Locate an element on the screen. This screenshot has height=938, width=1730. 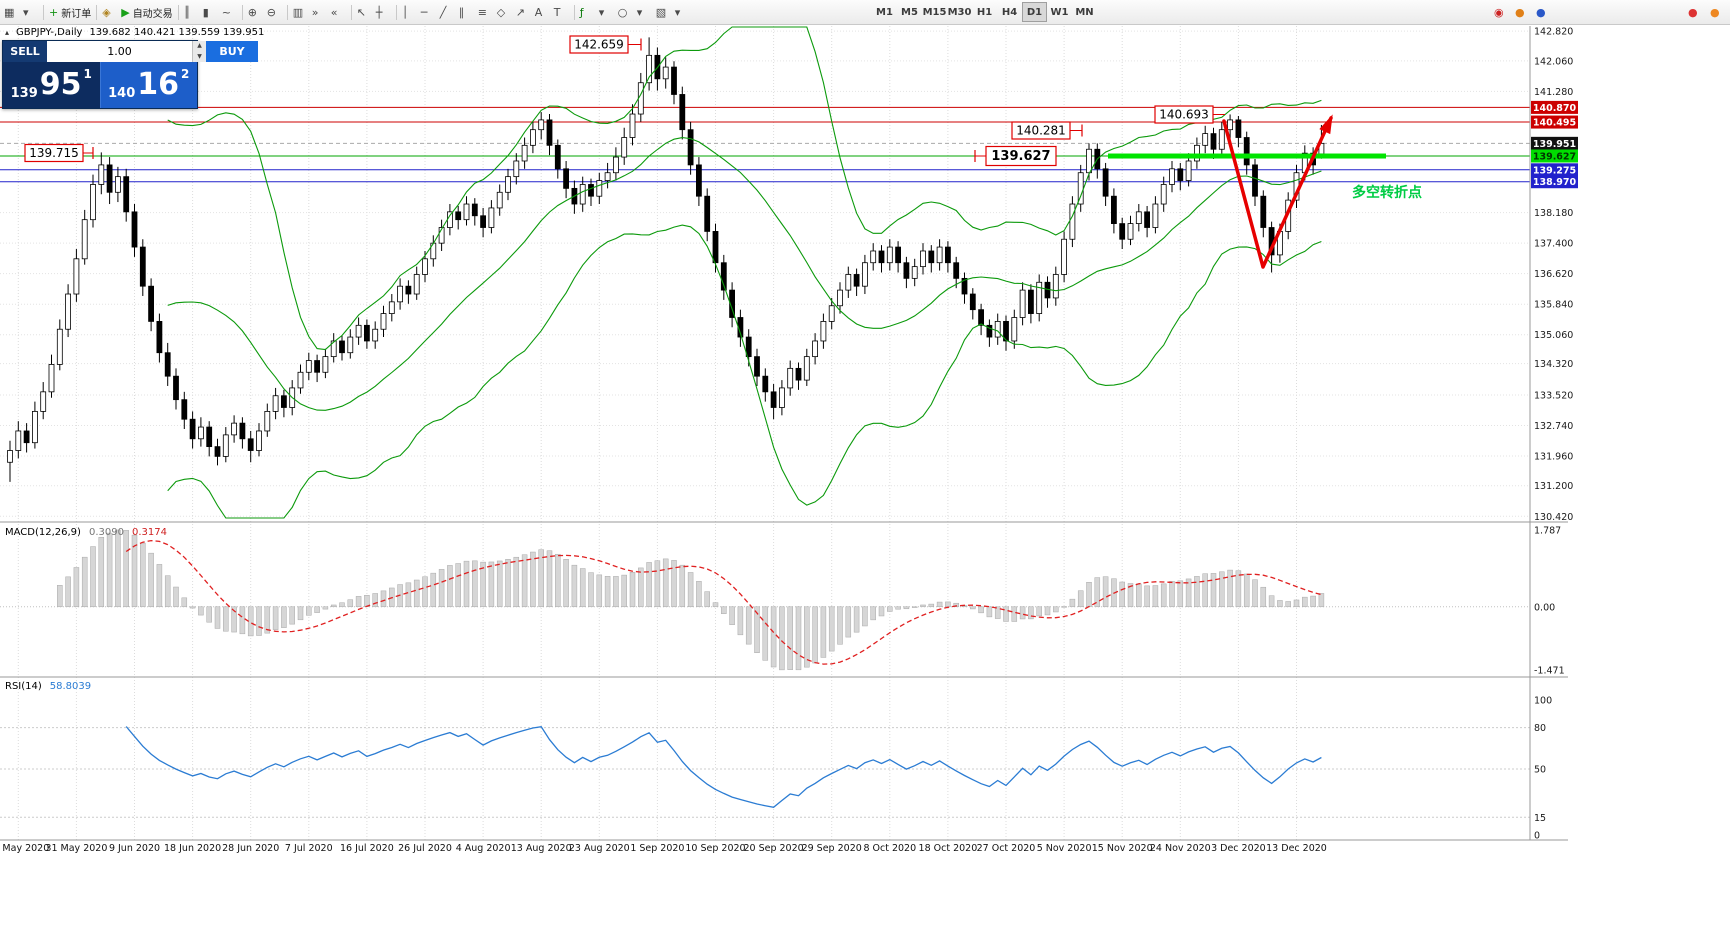
chart-shift-icon: « is located at coordinates (338, 12).